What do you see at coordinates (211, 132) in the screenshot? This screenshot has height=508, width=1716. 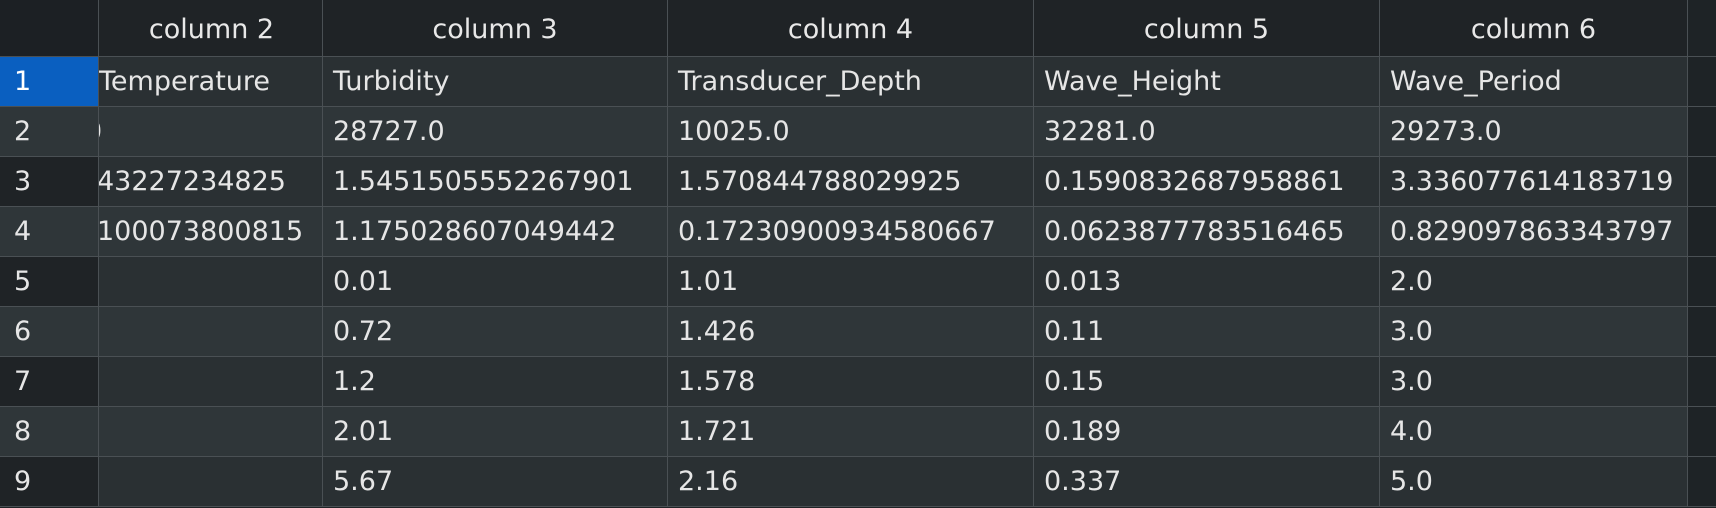 I see `table-cell: 0` at bounding box center [211, 132].